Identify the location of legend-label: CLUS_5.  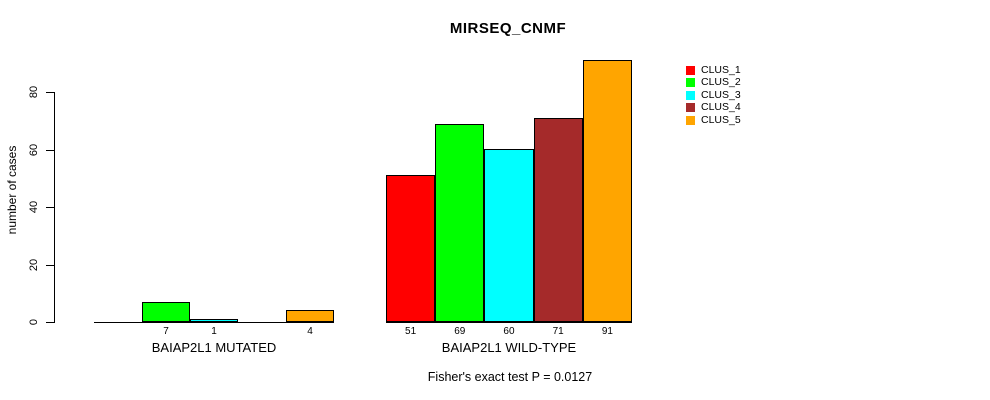
(721, 119).